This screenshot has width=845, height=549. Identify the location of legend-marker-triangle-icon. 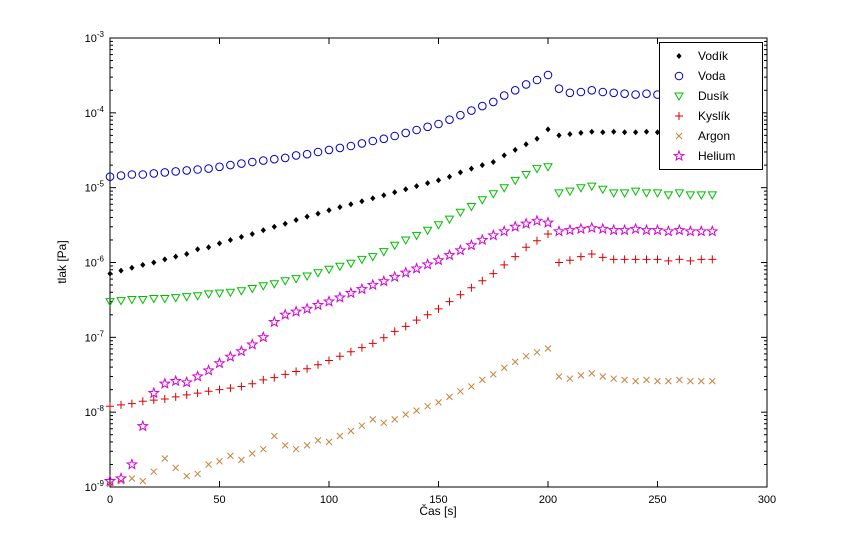
(679, 97).